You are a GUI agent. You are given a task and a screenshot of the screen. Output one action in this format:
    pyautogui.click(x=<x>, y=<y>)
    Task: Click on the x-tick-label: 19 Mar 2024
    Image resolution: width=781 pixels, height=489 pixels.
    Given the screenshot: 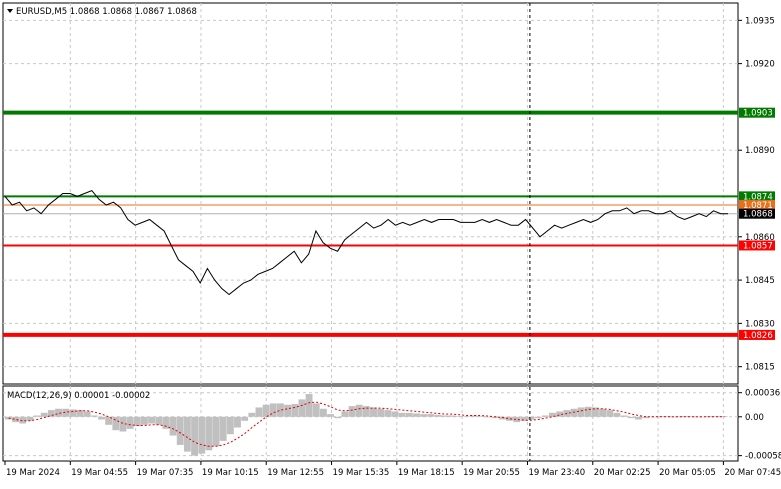 What is the action you would take?
    pyautogui.click(x=33, y=473)
    